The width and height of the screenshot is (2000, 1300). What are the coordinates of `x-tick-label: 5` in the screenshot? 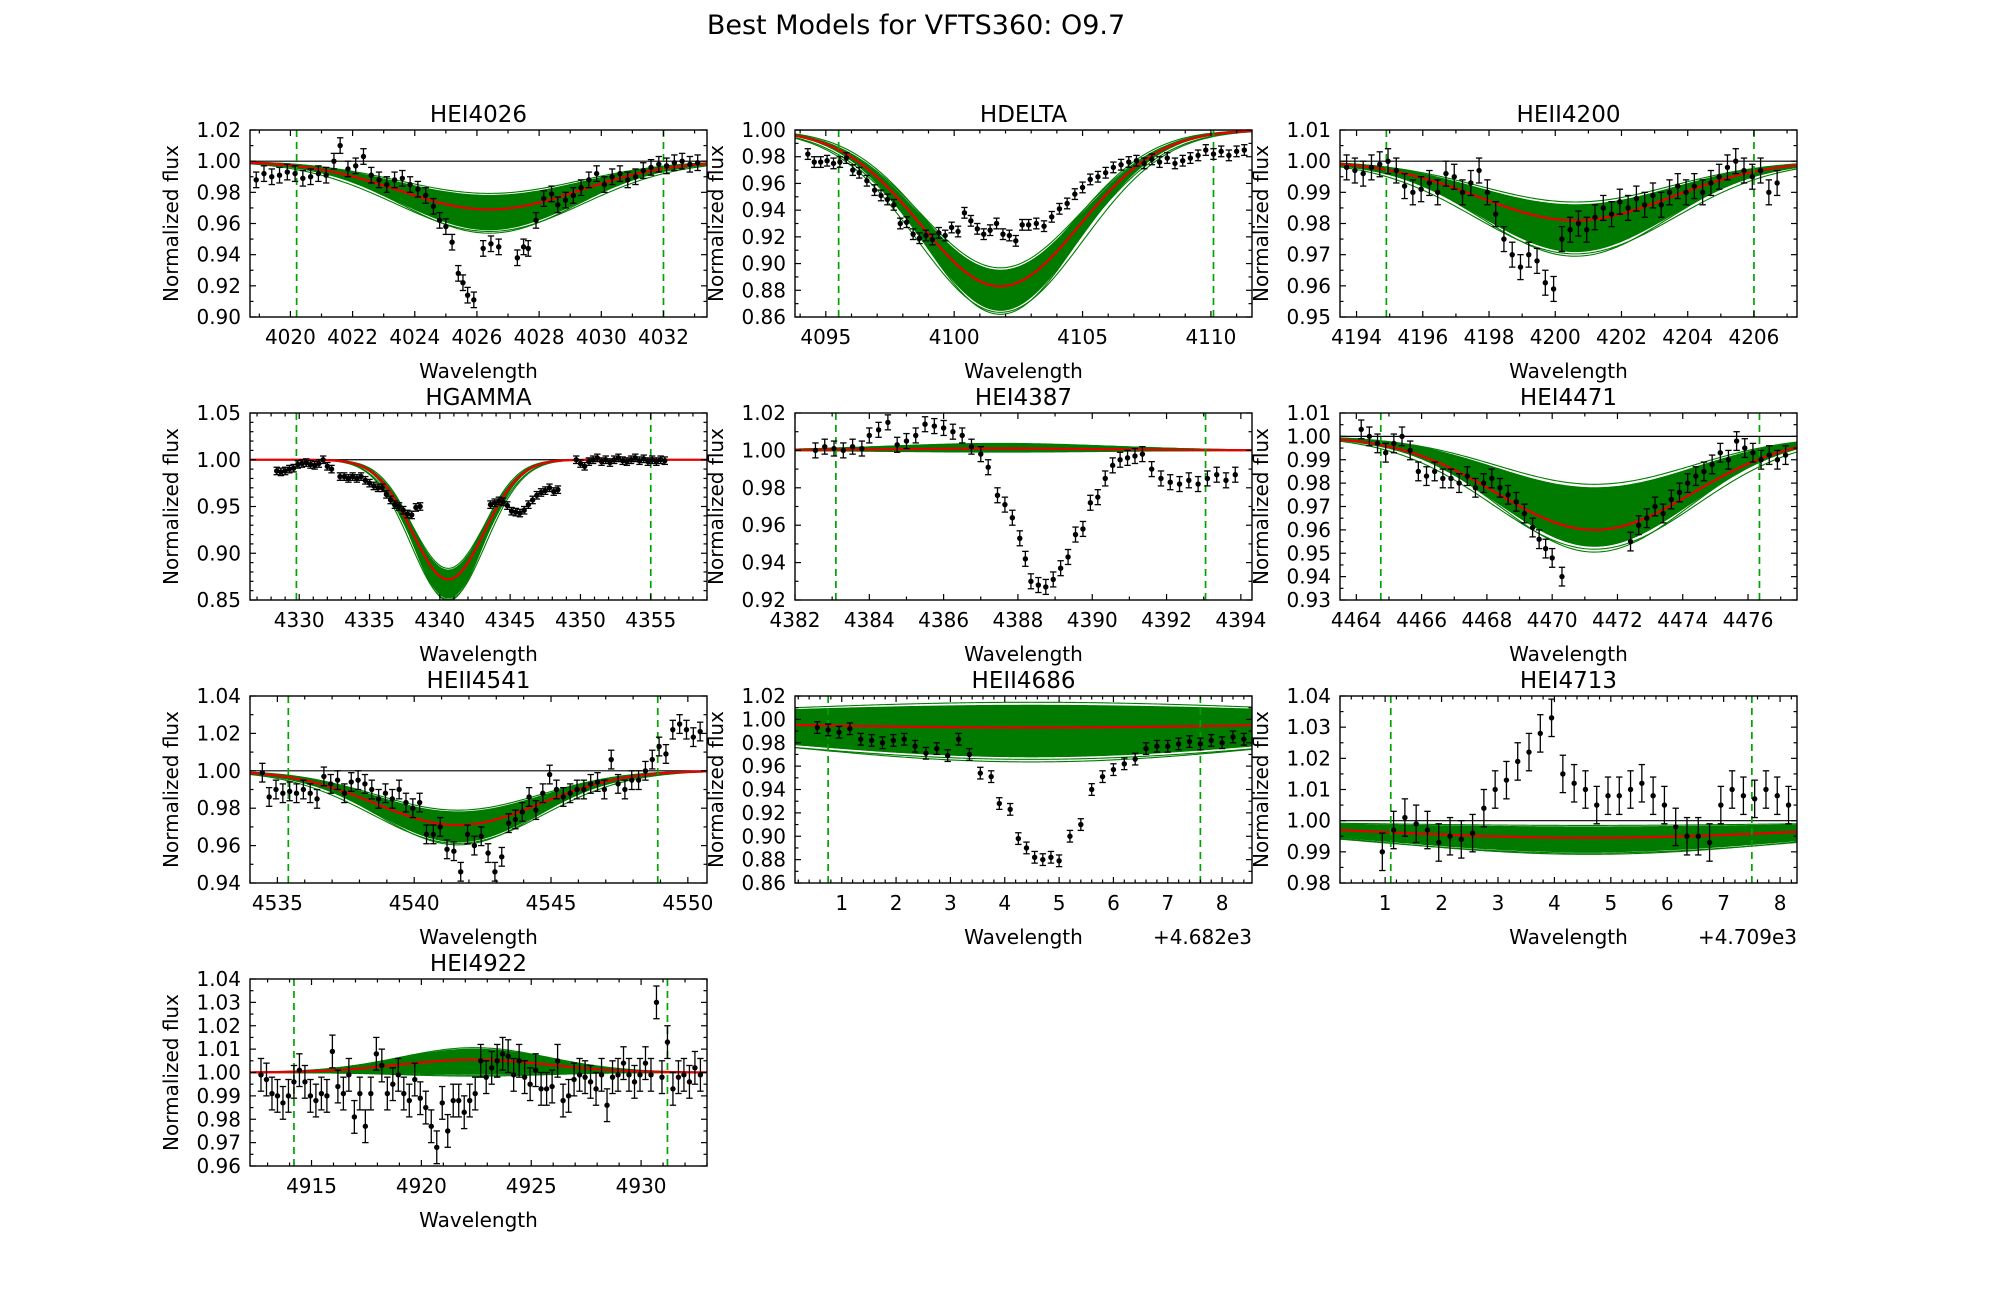 It's located at (1059, 903).